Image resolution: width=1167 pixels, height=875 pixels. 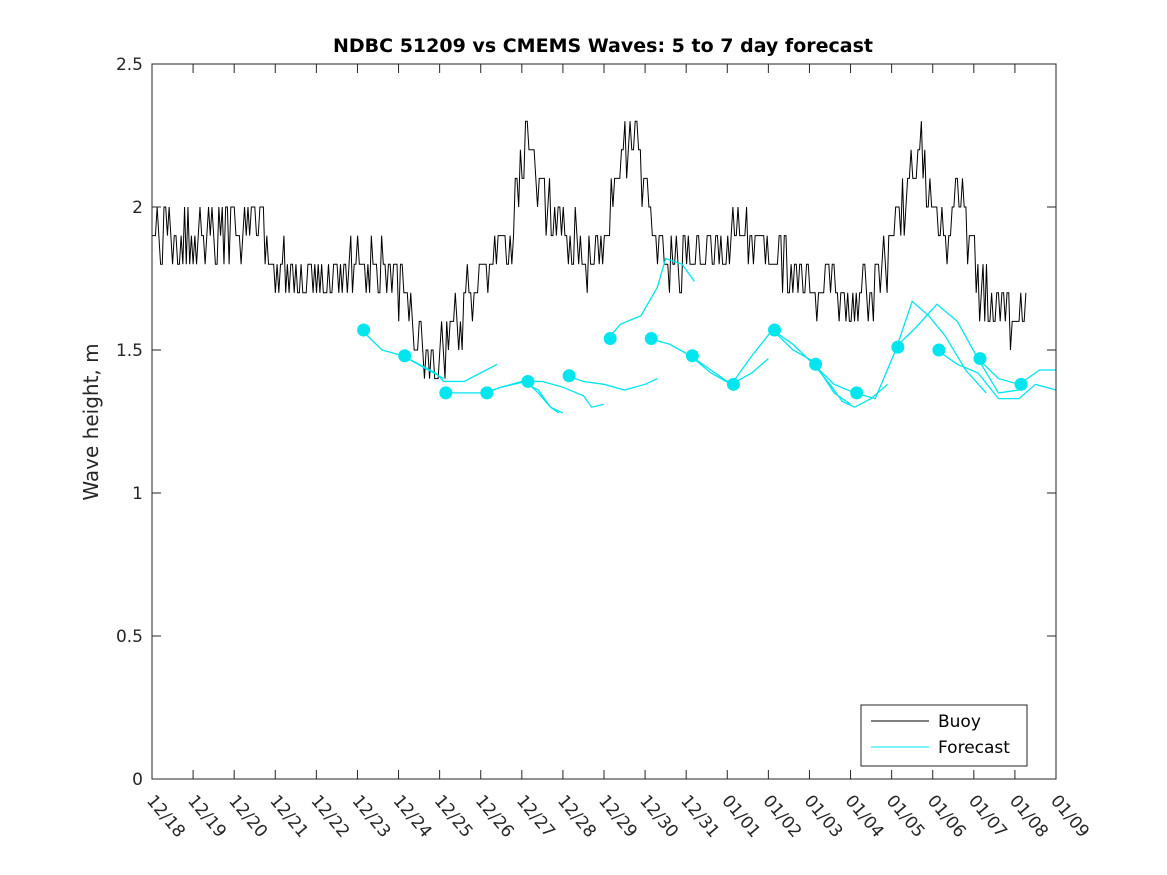 What do you see at coordinates (137, 780) in the screenshot?
I see `y-tick-label: 0` at bounding box center [137, 780].